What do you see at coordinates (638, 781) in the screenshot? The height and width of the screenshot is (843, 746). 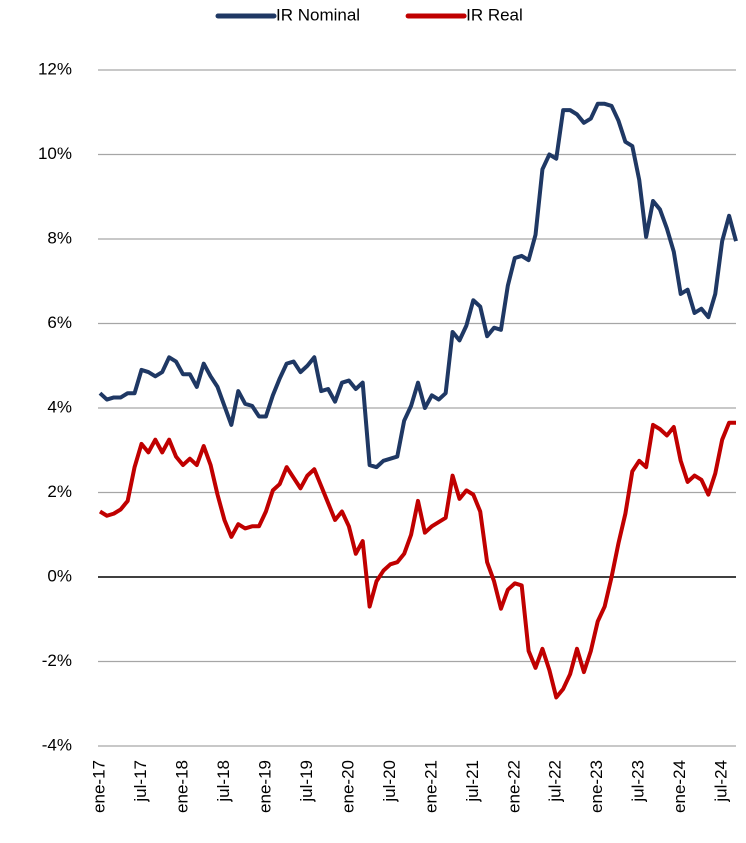 I see `x-tick-label: jul-23` at bounding box center [638, 781].